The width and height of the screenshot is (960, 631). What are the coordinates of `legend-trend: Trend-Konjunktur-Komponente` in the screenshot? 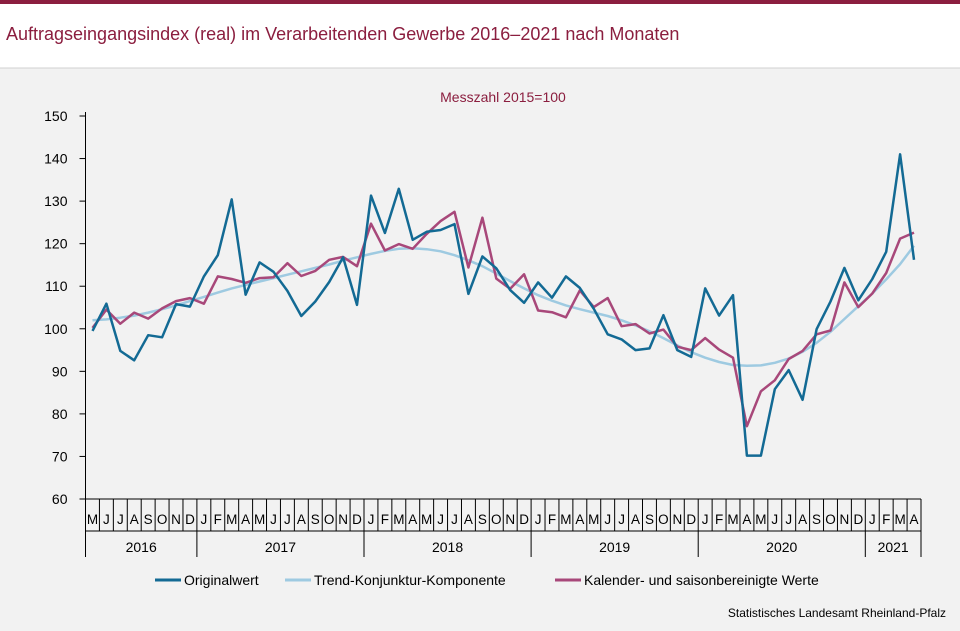 It's located at (395, 580).